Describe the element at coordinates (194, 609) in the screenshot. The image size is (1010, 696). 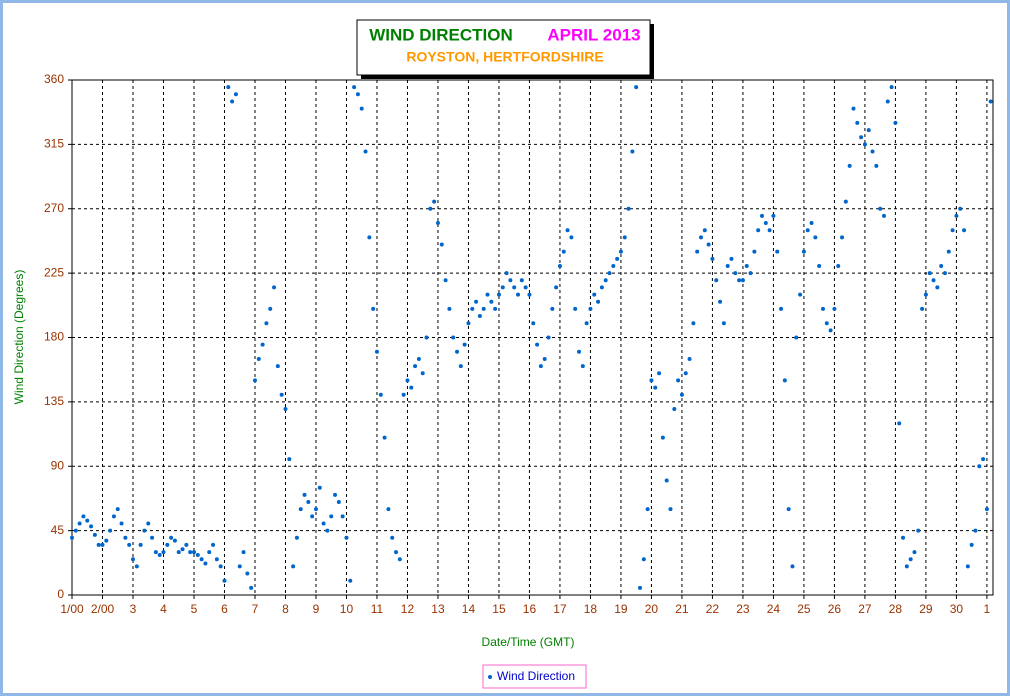
I see `x-tick-label: 5` at that location.